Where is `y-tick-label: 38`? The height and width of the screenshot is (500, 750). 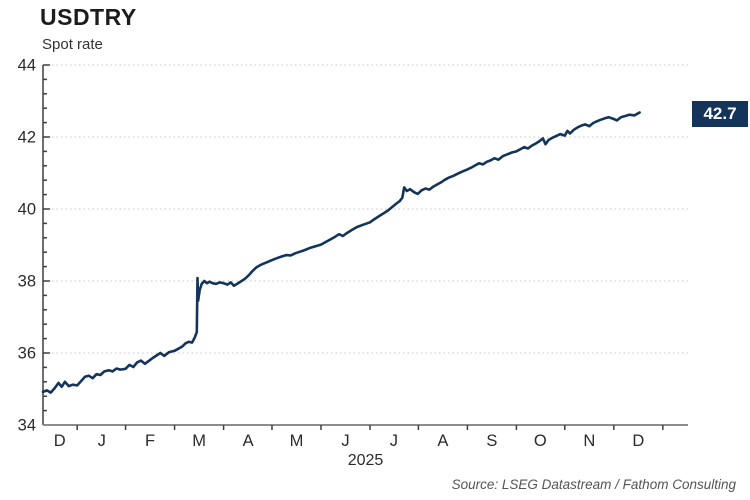 y-tick-label: 38 is located at coordinates (27, 282).